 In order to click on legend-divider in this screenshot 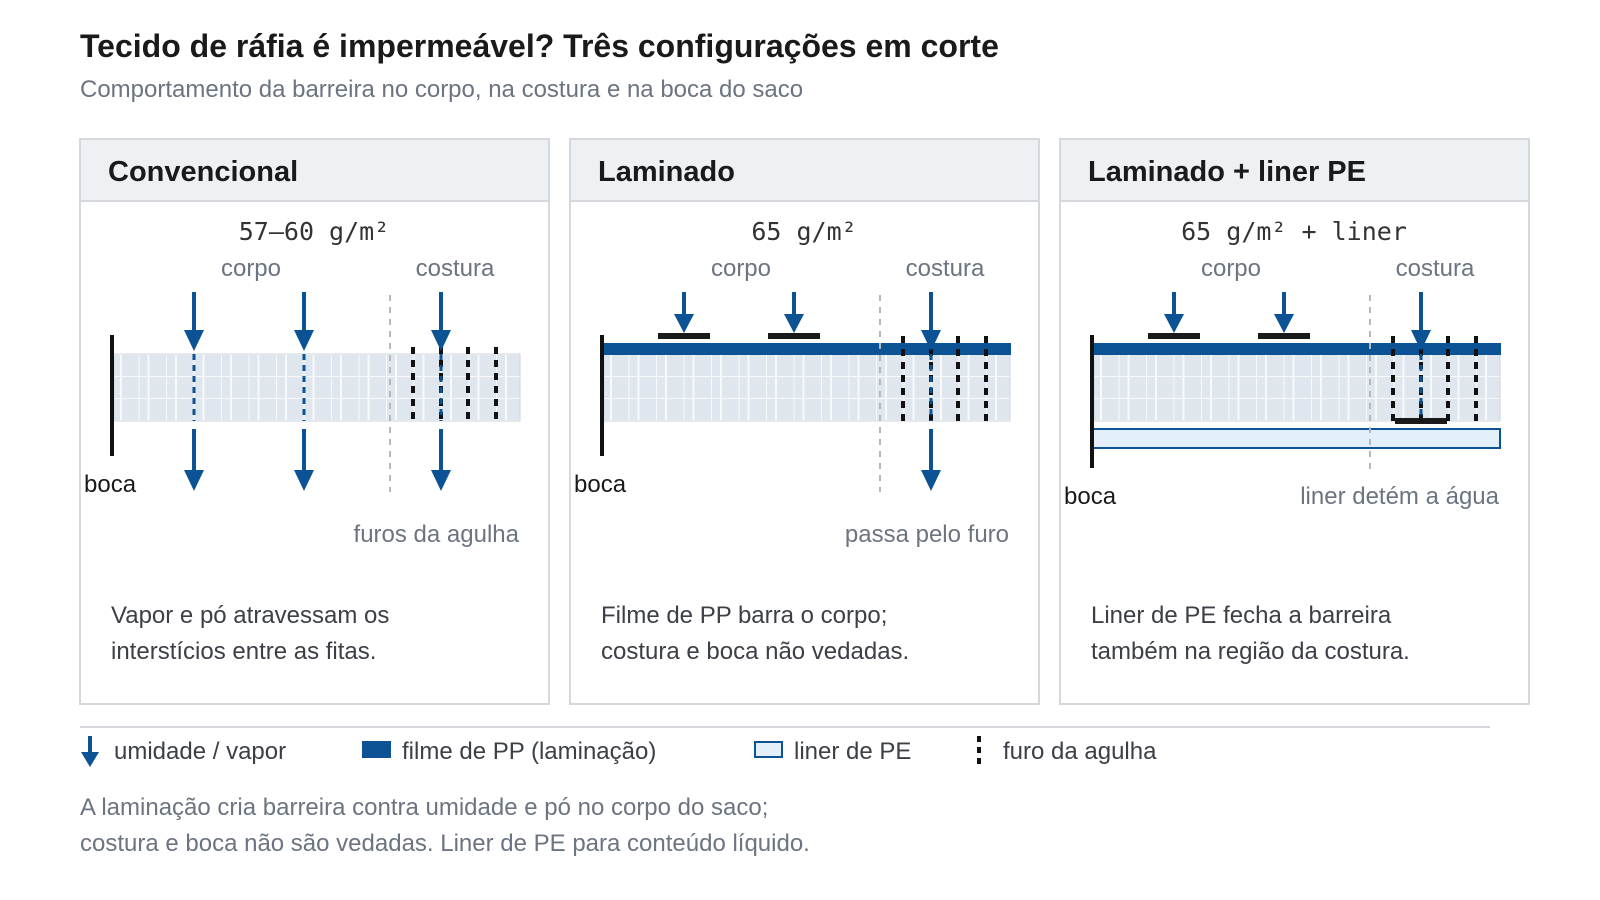, I will do `click(785, 727)`.